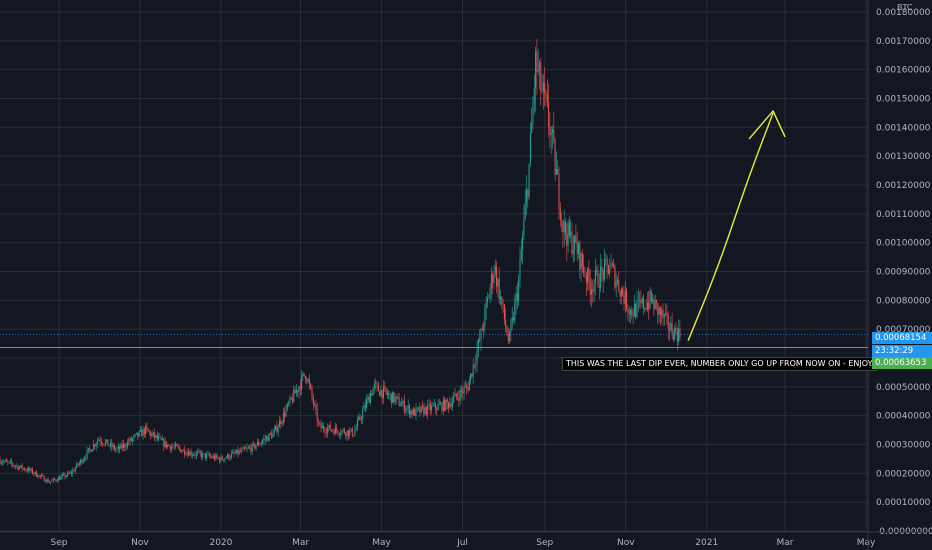  What do you see at coordinates (903, 71) in the screenshot?
I see `y-tick-label: 0.00160000` at bounding box center [903, 71].